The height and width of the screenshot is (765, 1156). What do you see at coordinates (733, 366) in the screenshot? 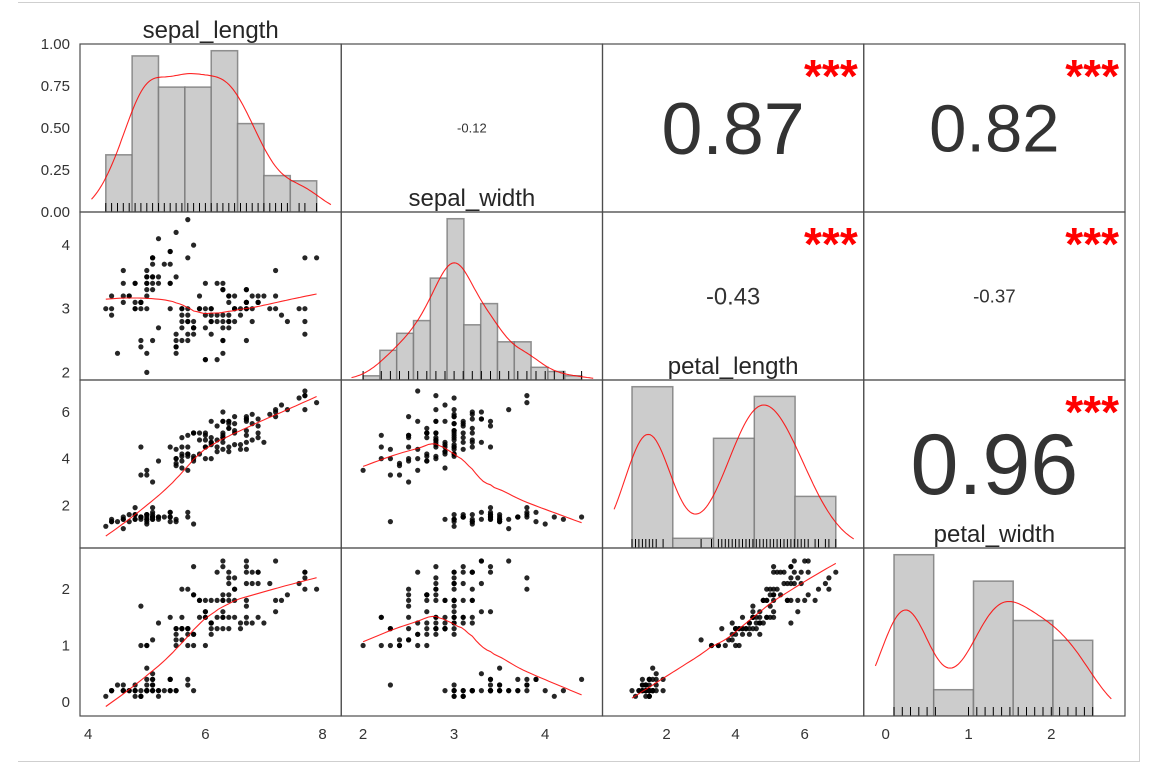
I see `diagonal-title-petal_length: petal_length` at bounding box center [733, 366].